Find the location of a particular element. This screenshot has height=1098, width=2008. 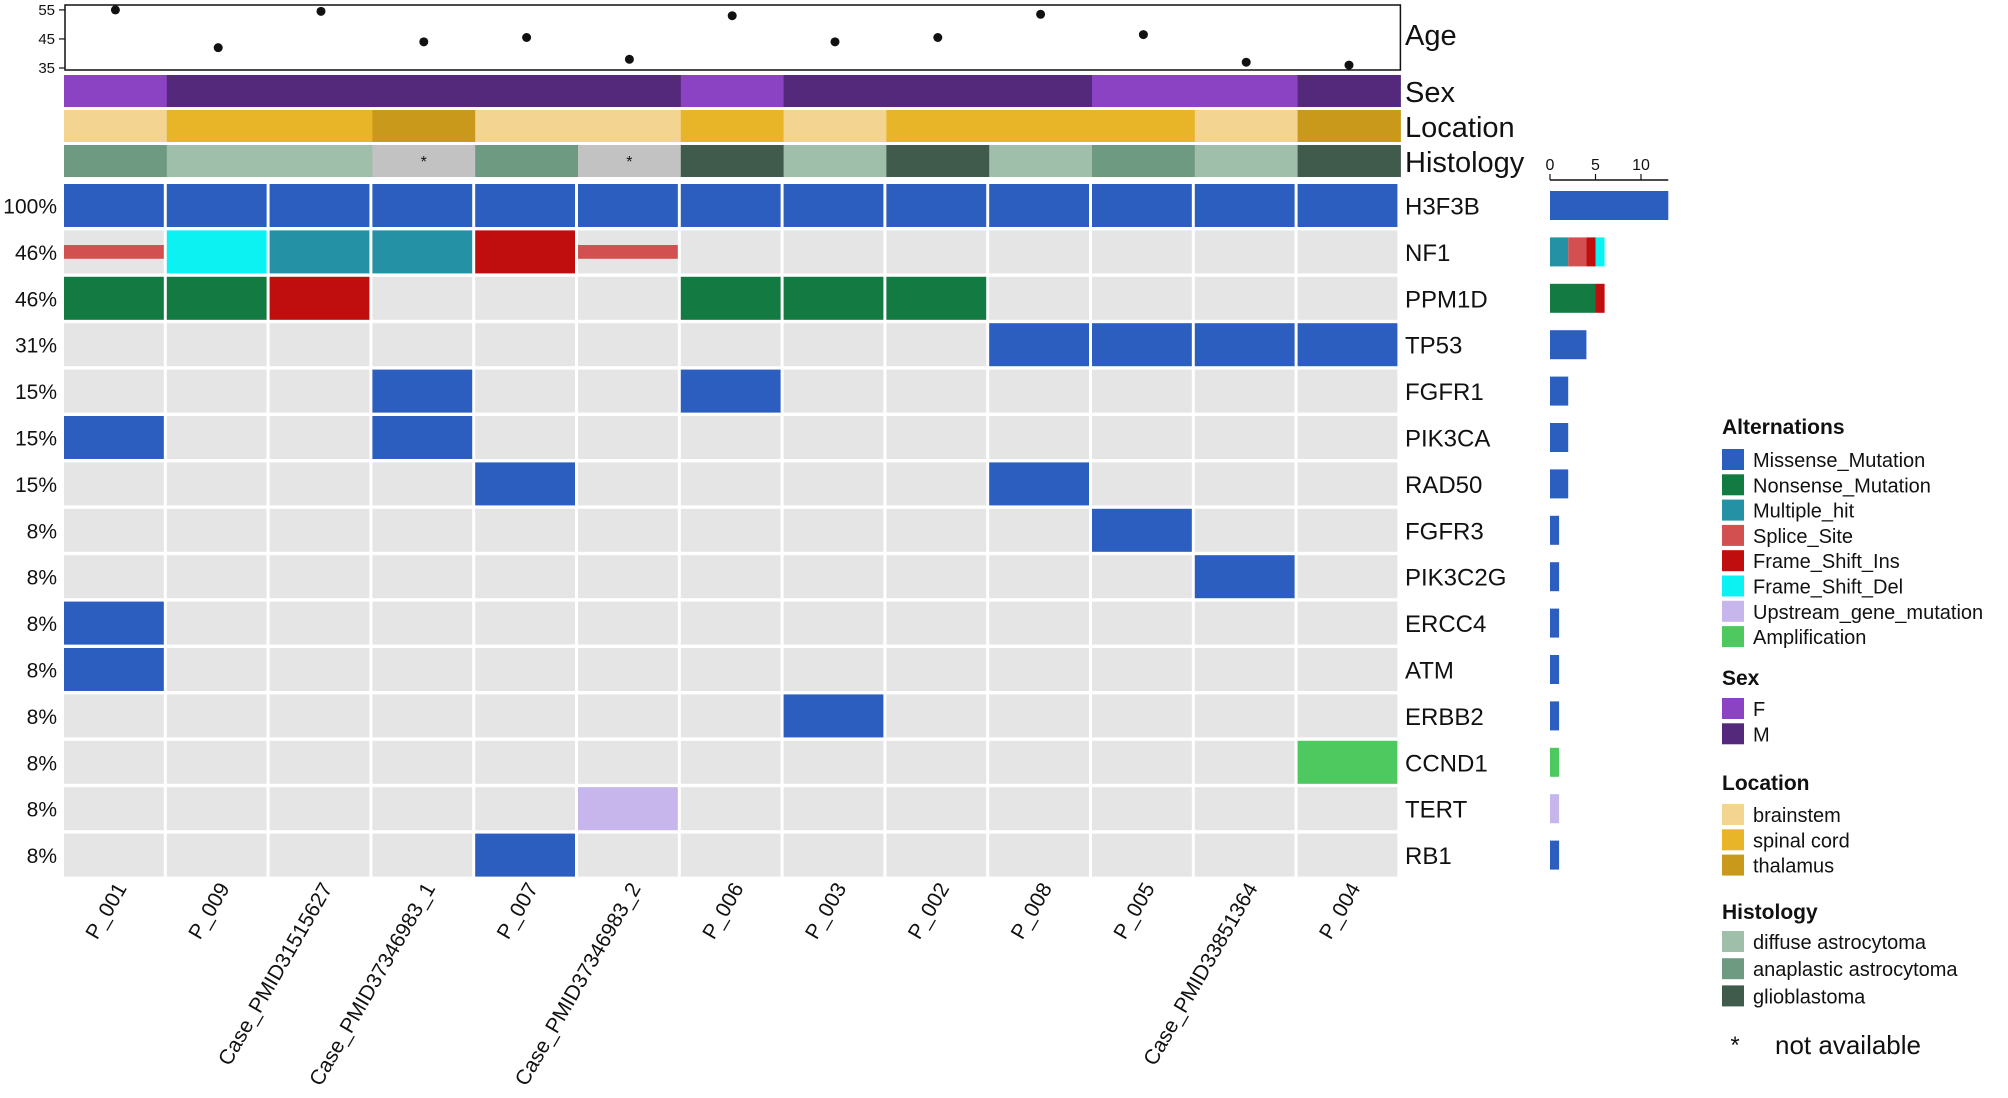

count-bar-PIK3C2G is located at coordinates (1555, 577).